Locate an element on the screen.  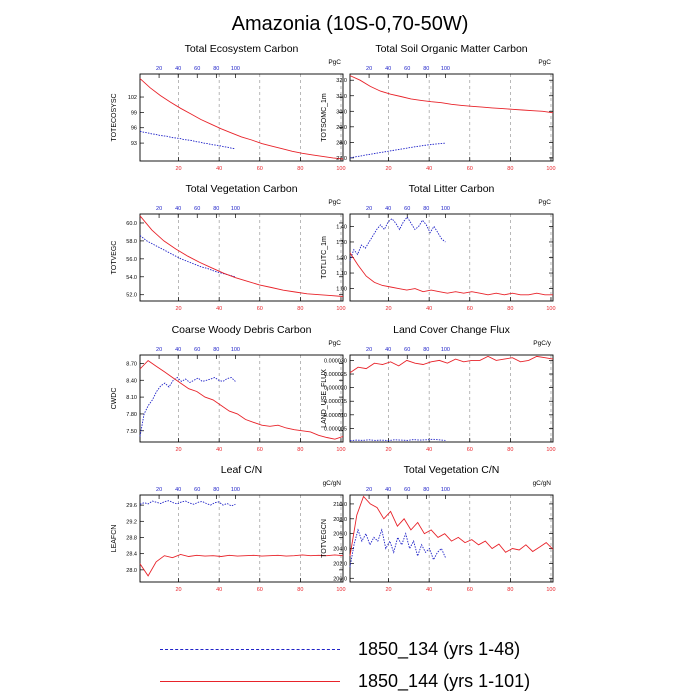
y-tick-label: 1.00 is located at coordinates (341, 290).